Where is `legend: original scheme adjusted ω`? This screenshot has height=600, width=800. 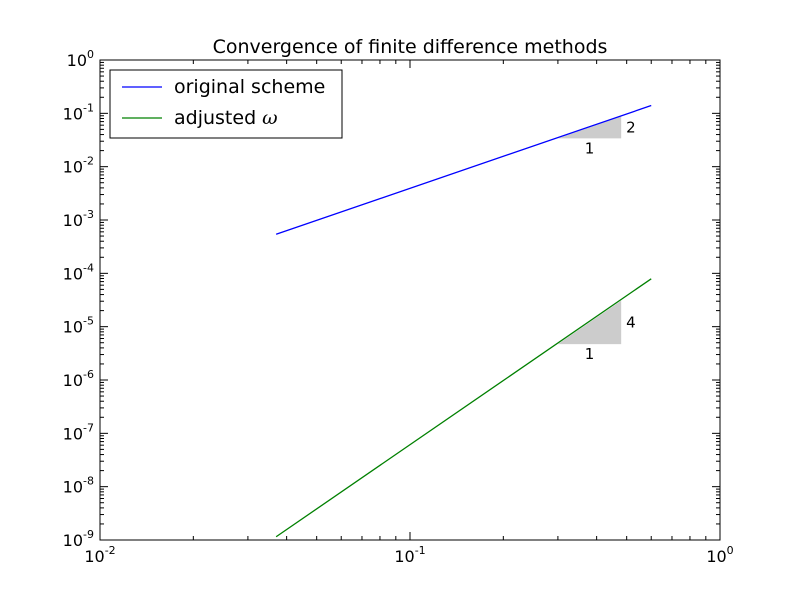
legend: original scheme adjusted ω is located at coordinates (226, 104).